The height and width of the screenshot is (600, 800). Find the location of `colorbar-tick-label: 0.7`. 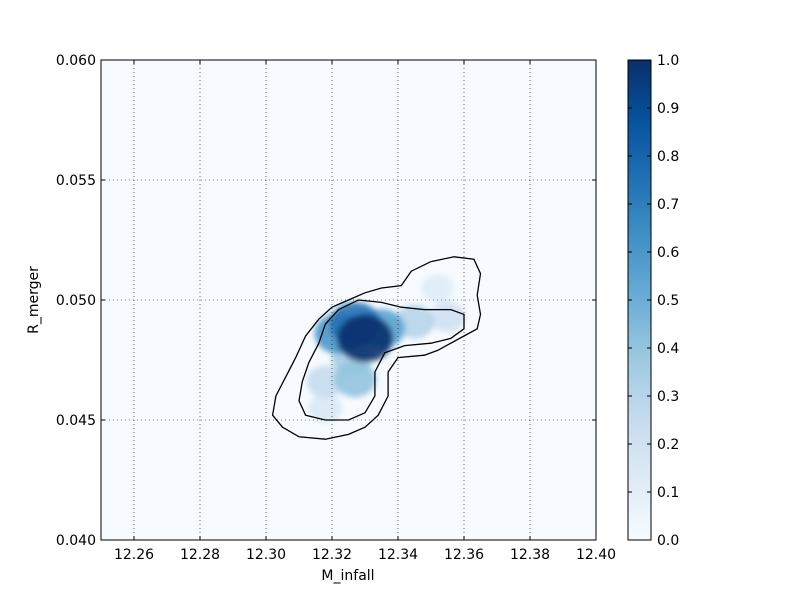

colorbar-tick-label: 0.7 is located at coordinates (668, 205).